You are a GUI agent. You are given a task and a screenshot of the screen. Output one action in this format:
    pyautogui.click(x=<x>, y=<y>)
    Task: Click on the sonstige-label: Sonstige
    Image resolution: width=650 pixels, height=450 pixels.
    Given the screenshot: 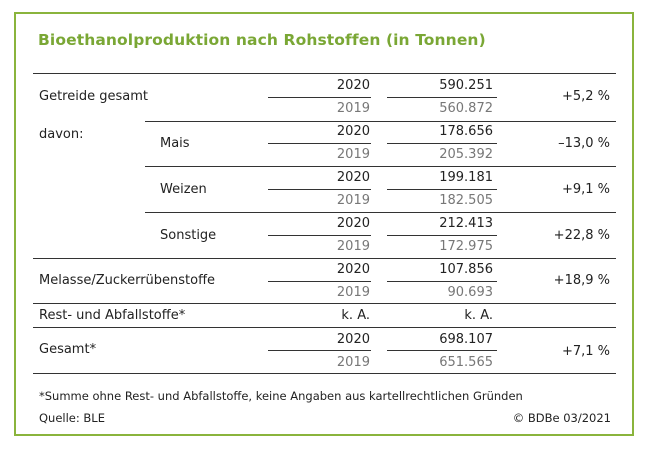 What is the action you would take?
    pyautogui.click(x=188, y=235)
    